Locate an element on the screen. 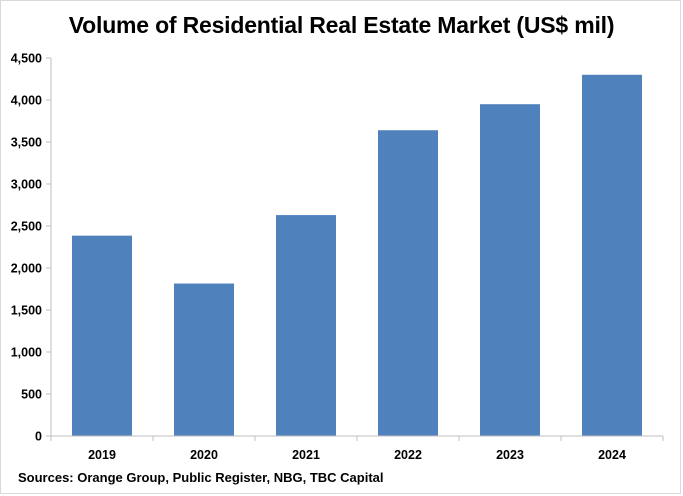 This screenshot has height=496, width=683. bar-2021 is located at coordinates (306, 325).